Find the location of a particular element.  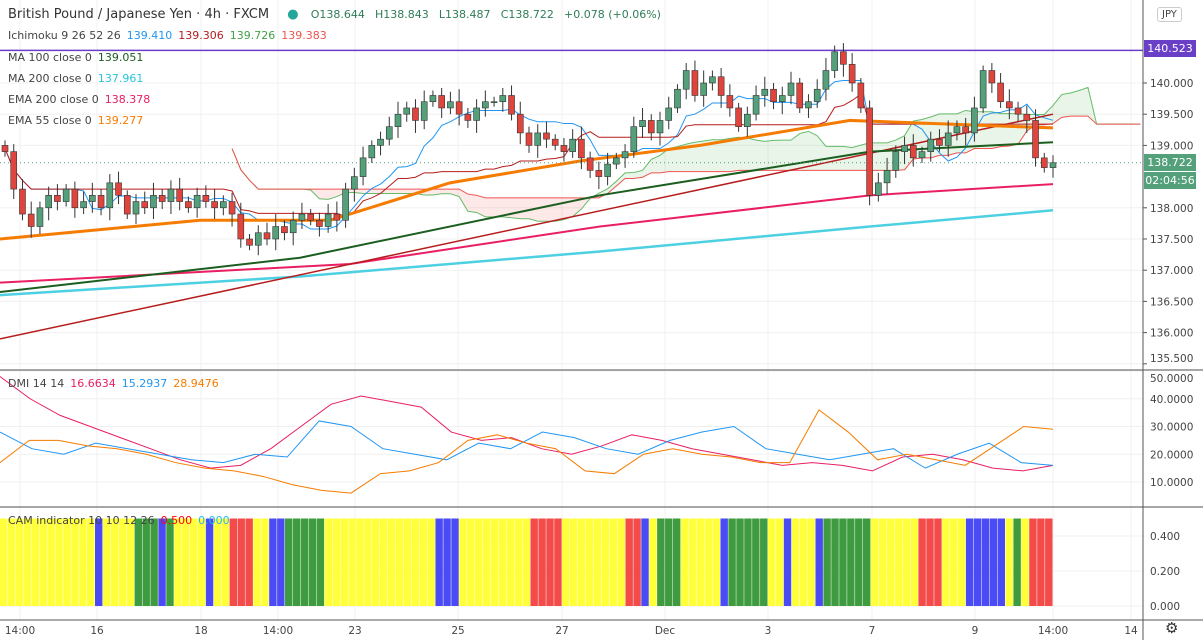

legend-value: 139.306 is located at coordinates (201, 35).